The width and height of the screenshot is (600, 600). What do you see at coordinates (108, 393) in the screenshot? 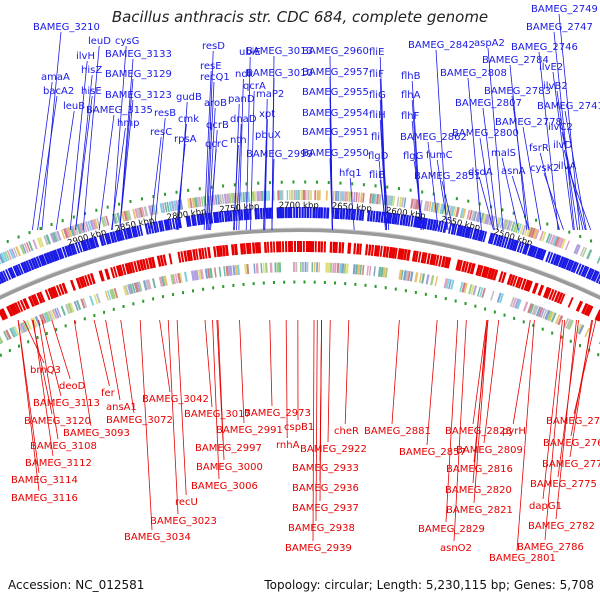
I see `gene-label: fer` at bounding box center [108, 393].